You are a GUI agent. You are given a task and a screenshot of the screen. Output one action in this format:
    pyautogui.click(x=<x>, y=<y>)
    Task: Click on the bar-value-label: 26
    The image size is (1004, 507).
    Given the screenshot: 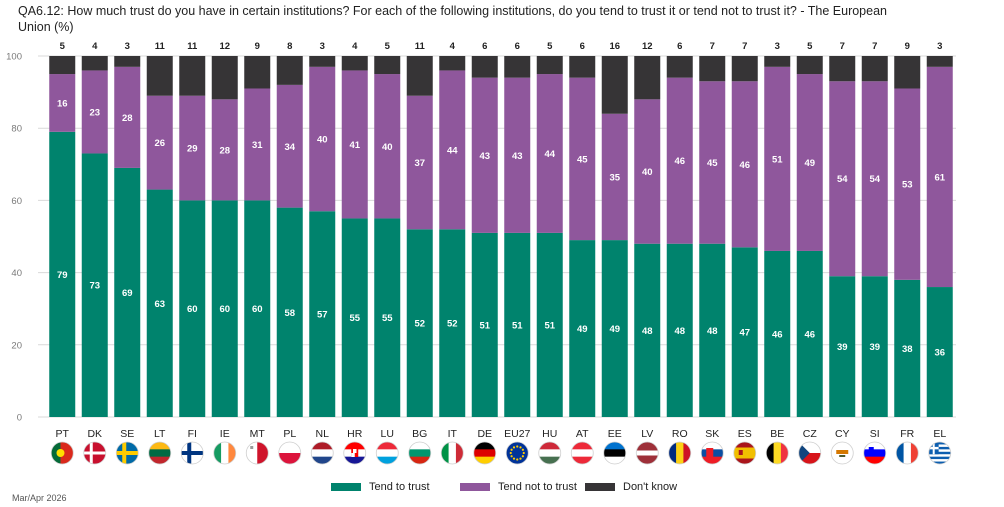 What is the action you would take?
    pyautogui.click(x=159, y=143)
    